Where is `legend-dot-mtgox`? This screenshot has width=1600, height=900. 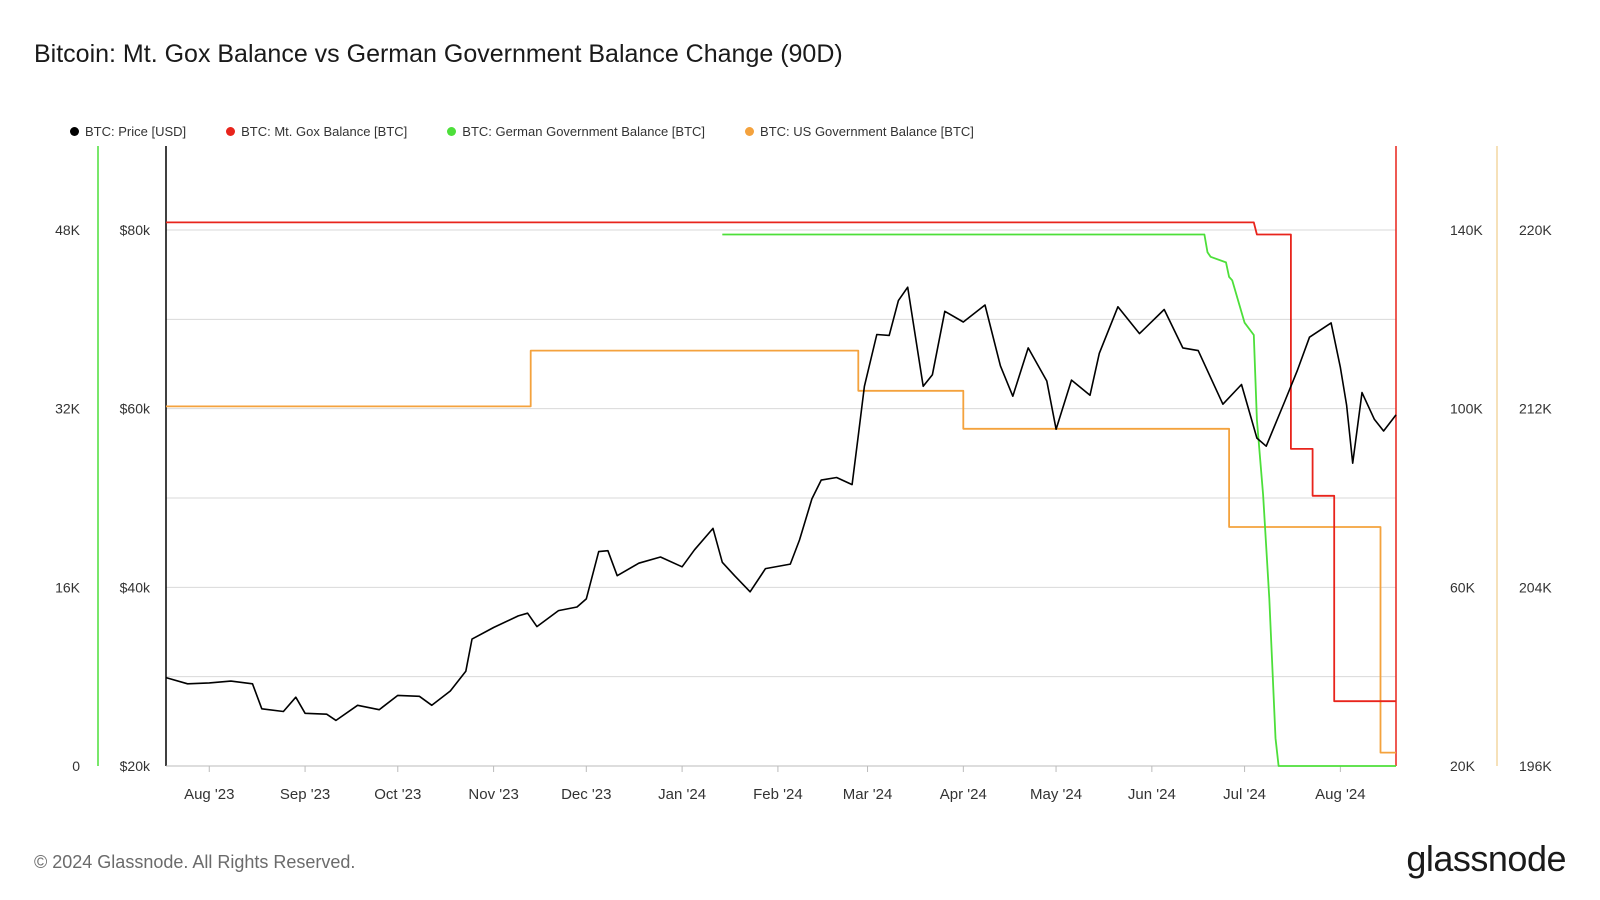
legend-dot-mtgox is located at coordinates (231, 131).